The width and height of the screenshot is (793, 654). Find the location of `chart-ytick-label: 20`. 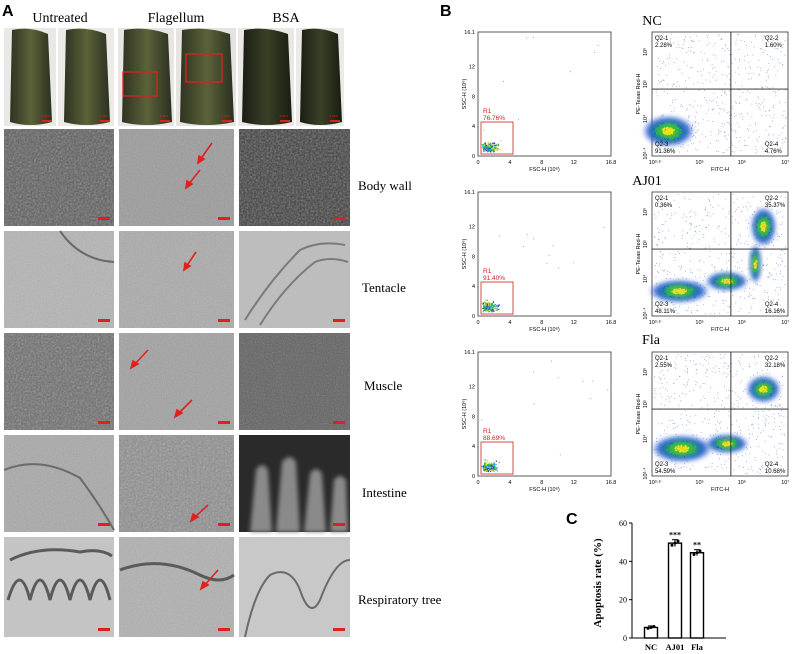

chart-ytick-label: 20 is located at coordinates (623, 600).